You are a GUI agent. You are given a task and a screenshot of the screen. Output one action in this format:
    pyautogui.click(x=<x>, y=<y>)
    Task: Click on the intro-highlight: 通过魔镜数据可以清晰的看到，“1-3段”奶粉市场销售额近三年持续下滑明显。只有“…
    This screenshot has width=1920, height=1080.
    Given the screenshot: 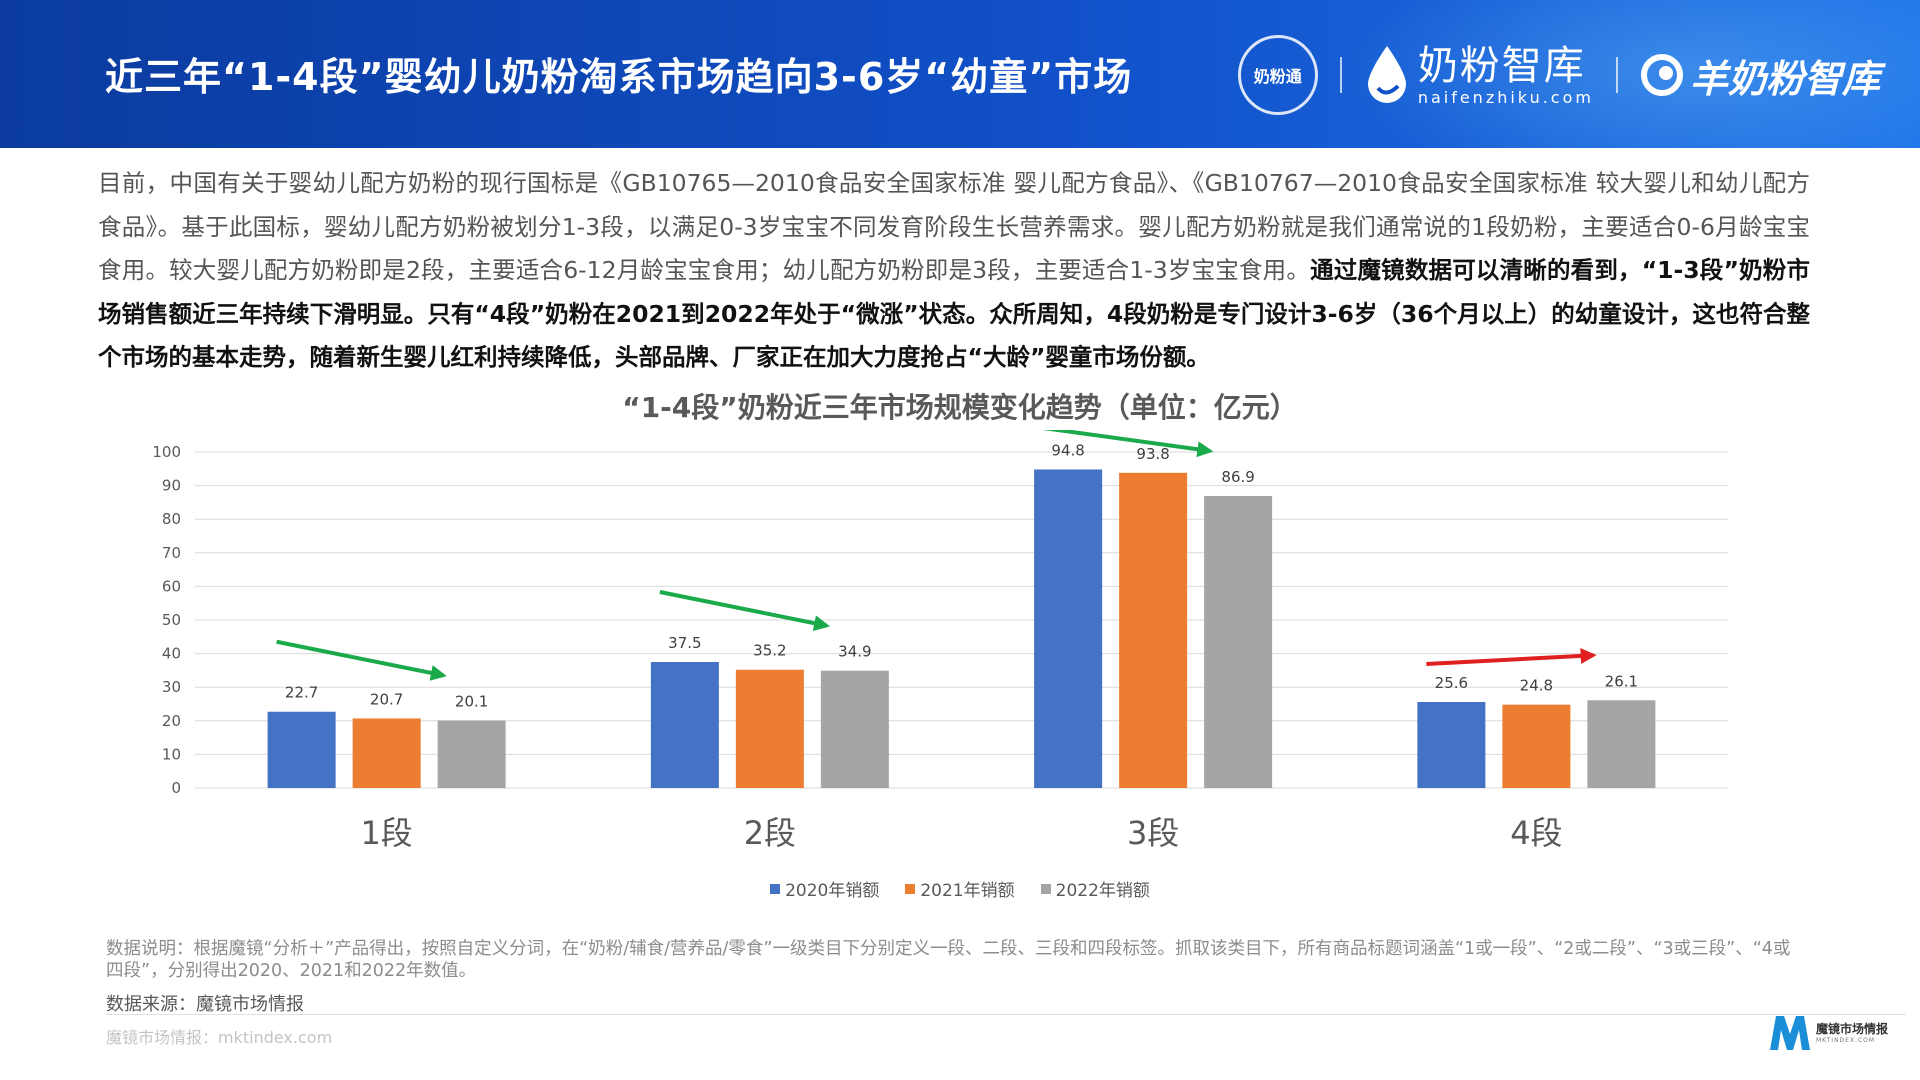 What is the action you would take?
    pyautogui.click(x=954, y=313)
    